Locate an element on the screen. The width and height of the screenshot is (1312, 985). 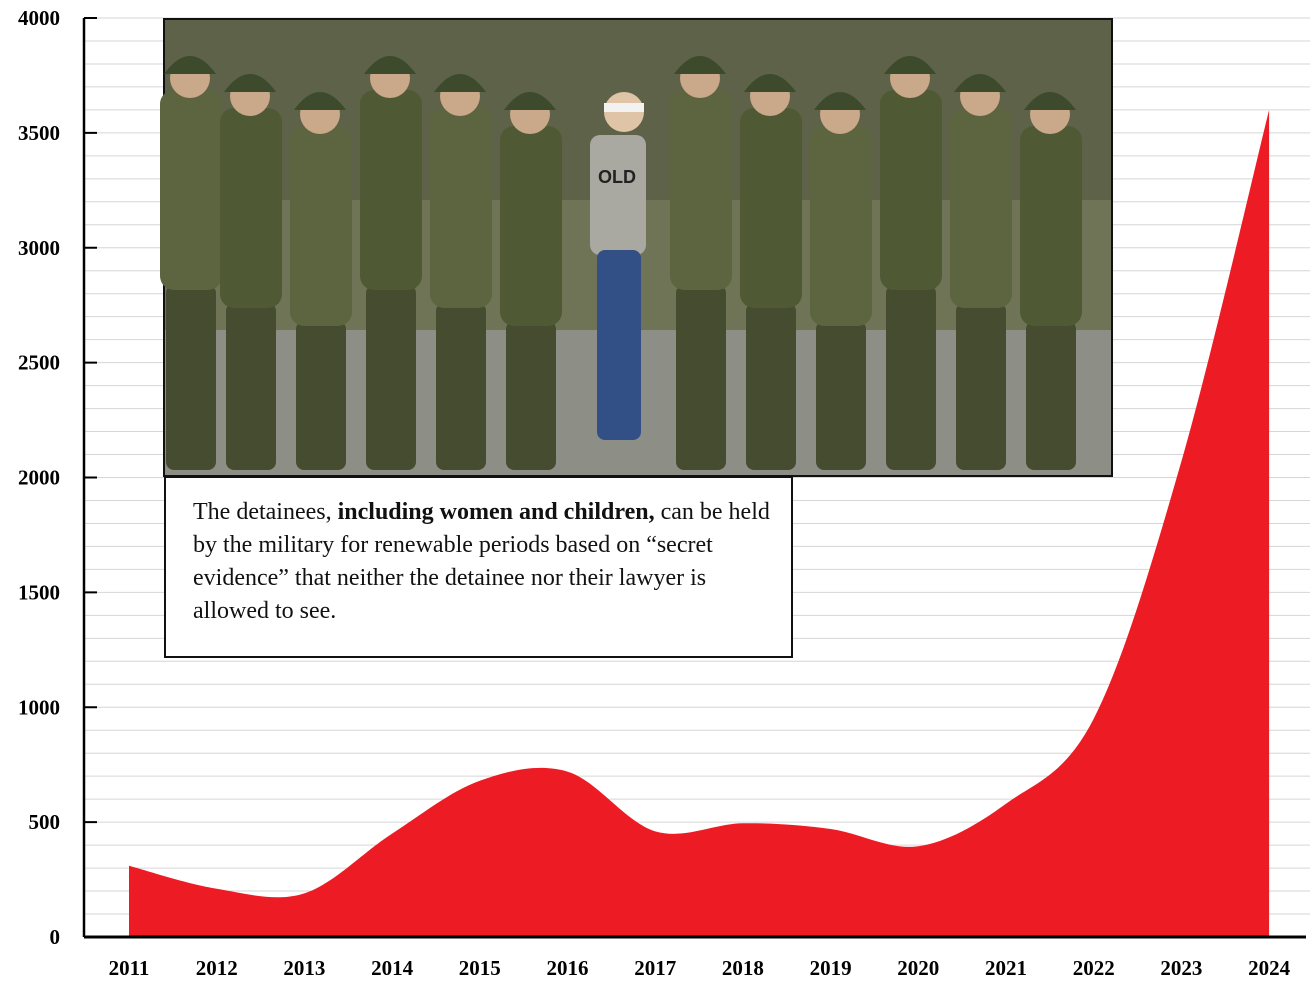
y-tick-label: 2500 is located at coordinates (39, 363).